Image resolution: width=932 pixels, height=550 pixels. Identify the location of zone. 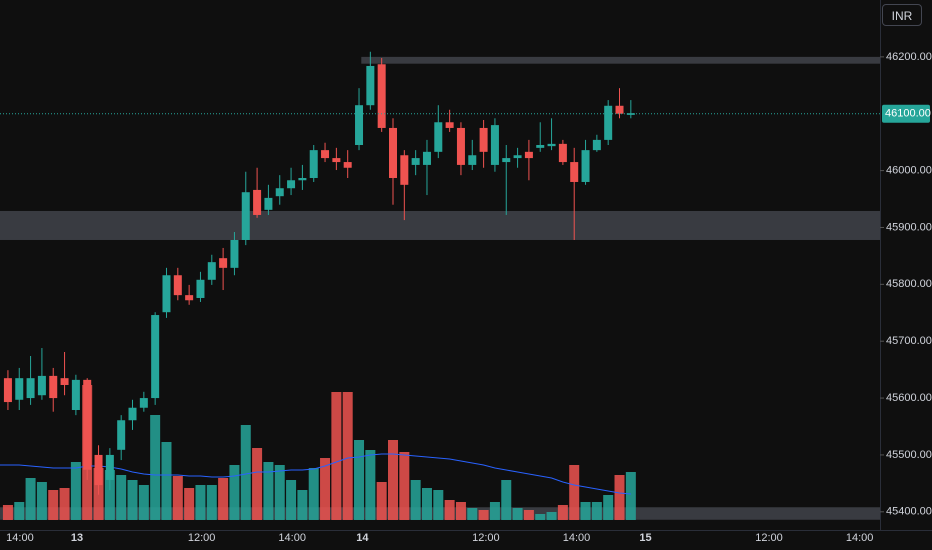
(620, 60).